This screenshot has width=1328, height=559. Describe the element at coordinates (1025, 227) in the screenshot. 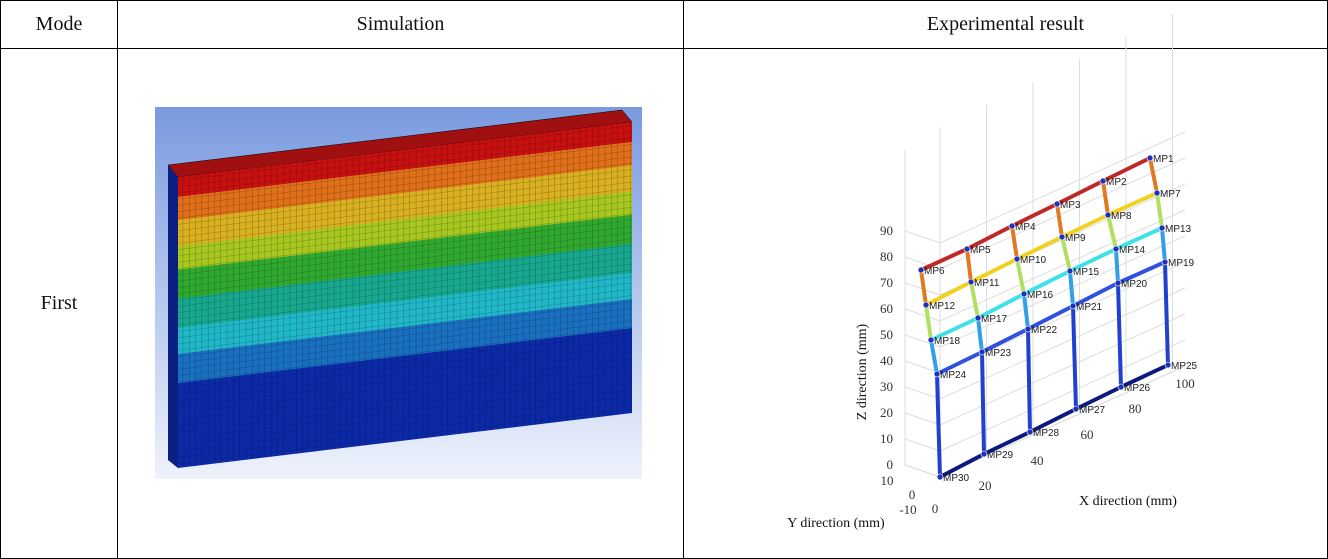

I see `point-label: MP4` at that location.